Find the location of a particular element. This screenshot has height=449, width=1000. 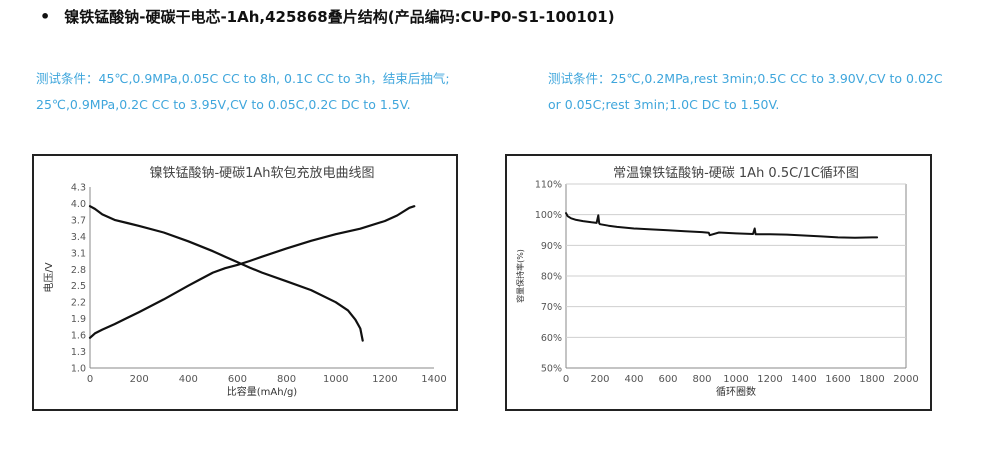

y-tick-label: 3.7 is located at coordinates (78, 220).